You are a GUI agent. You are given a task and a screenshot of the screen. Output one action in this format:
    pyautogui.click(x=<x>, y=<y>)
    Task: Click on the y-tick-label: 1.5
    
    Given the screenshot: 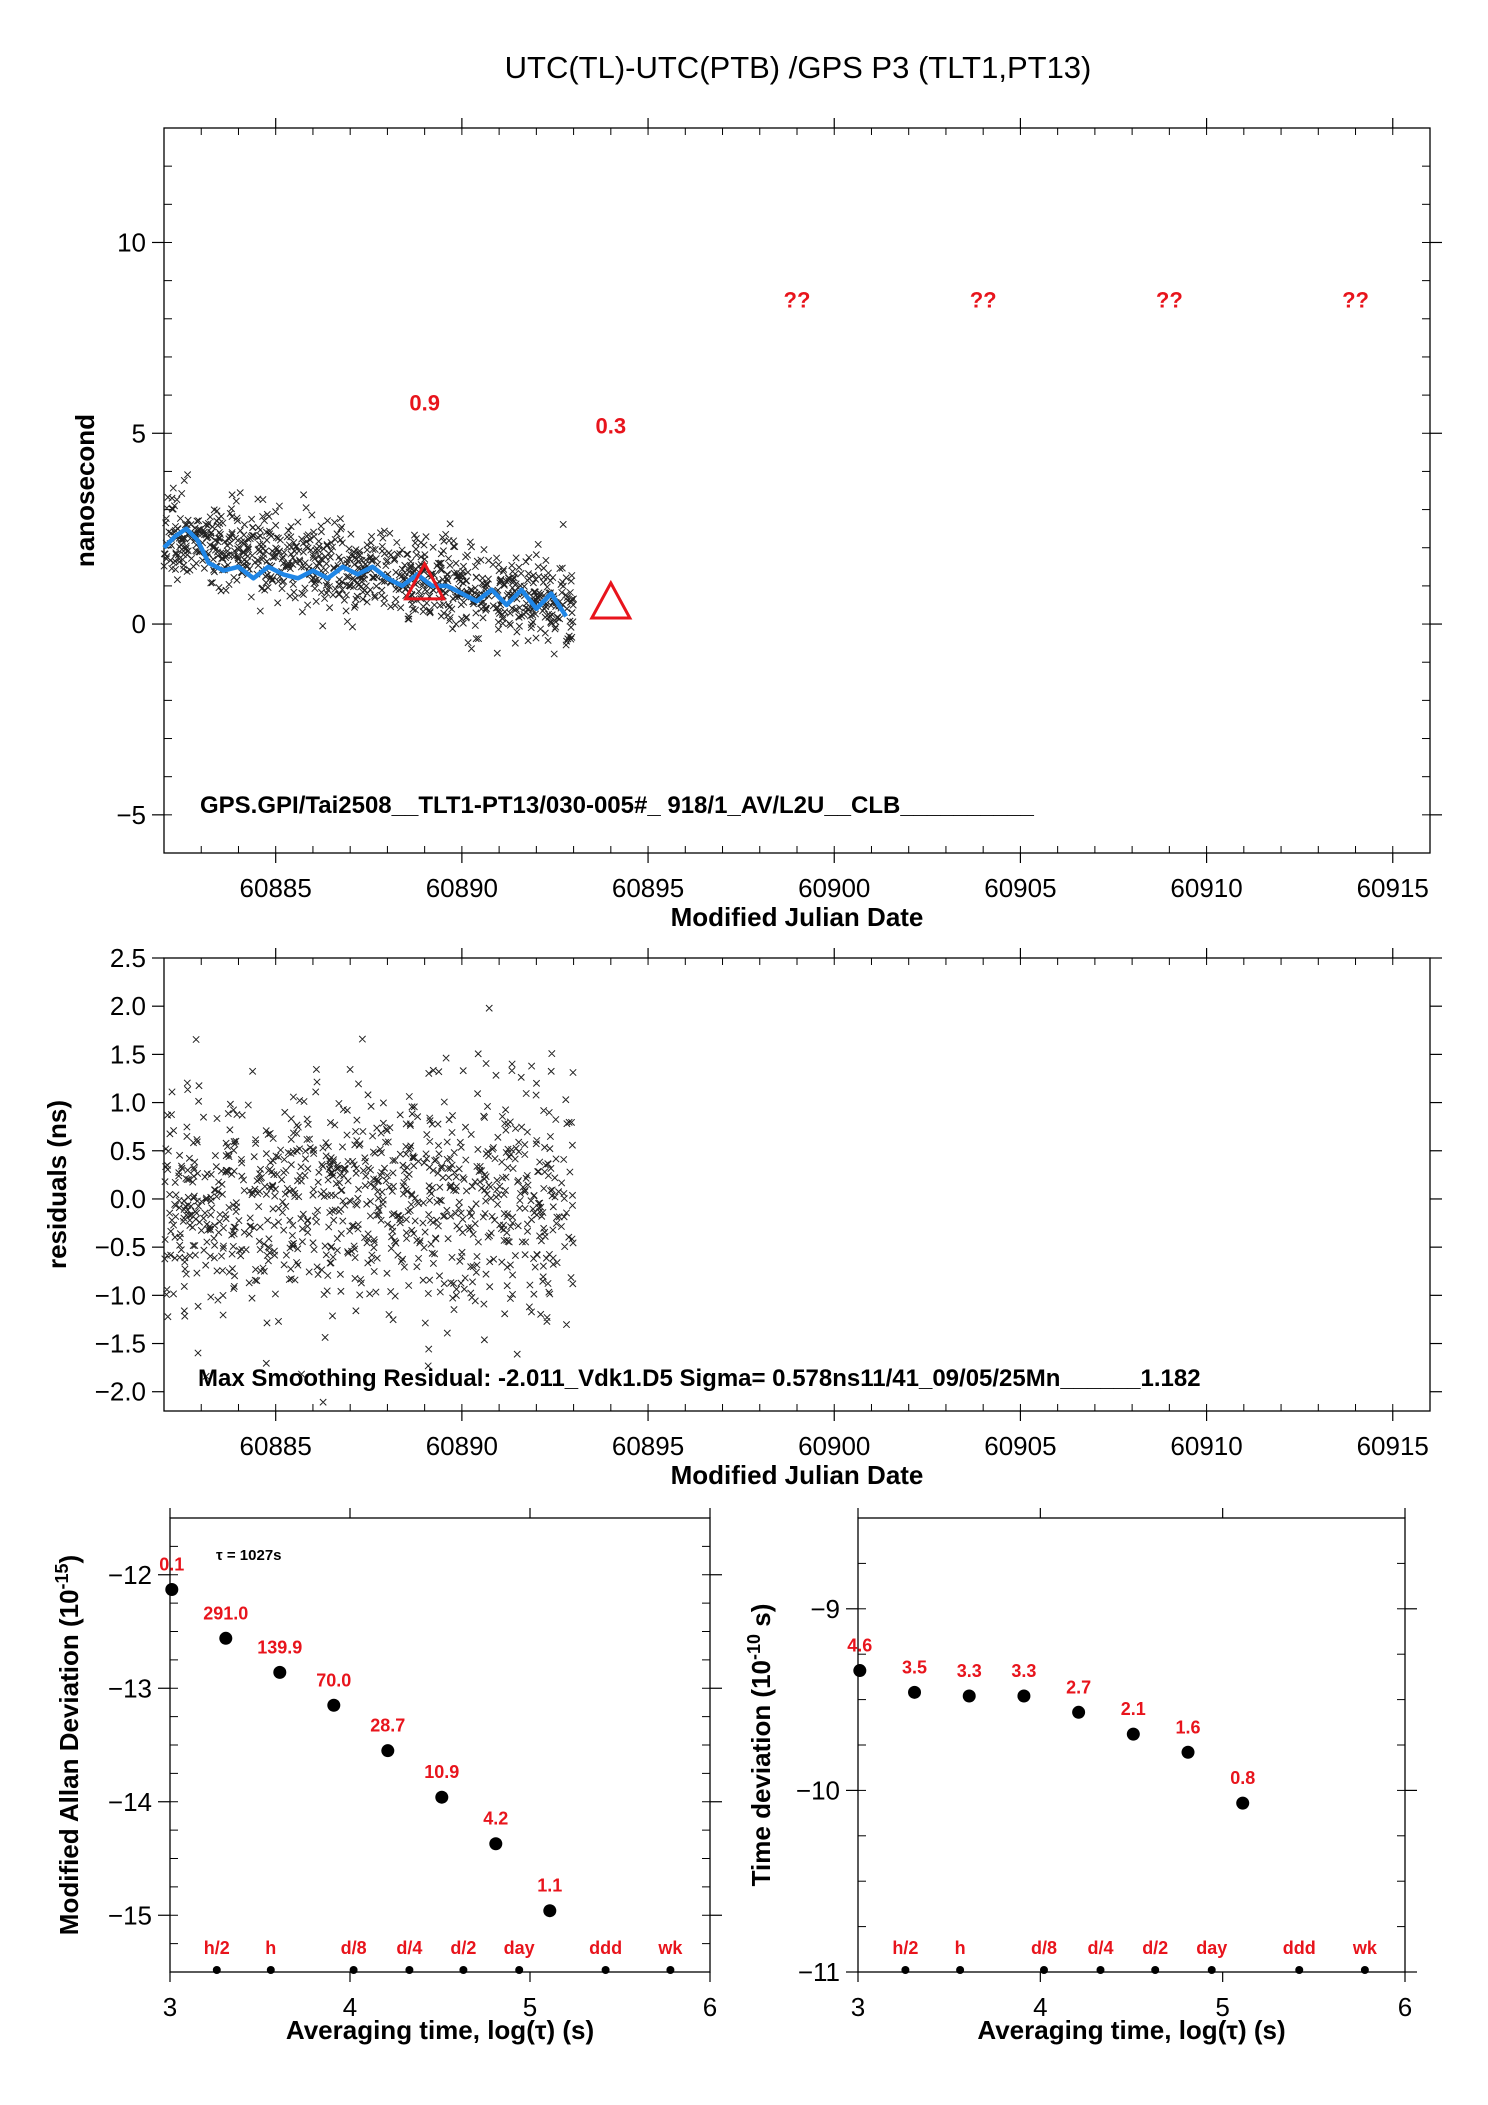 What is the action you would take?
    pyautogui.click(x=128, y=1054)
    